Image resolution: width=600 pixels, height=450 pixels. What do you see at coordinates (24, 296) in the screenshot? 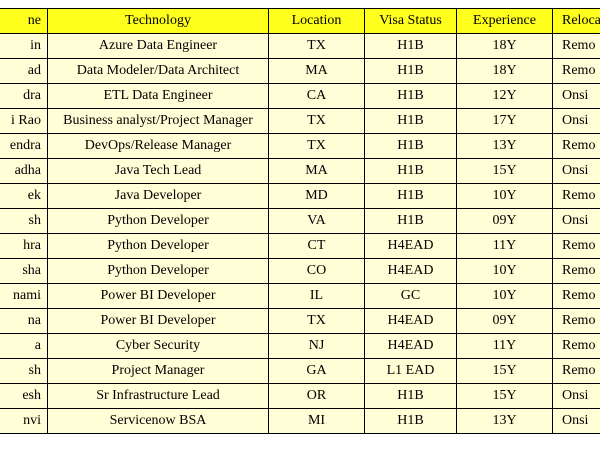
I see `cell-name: nami` at bounding box center [24, 296].